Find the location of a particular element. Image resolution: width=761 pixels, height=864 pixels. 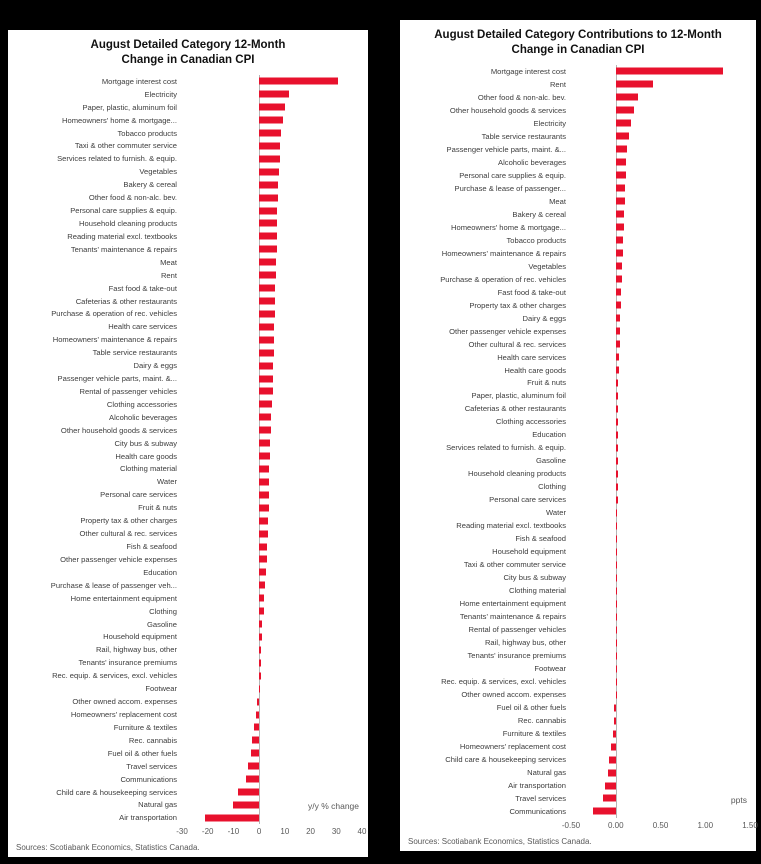

category-label: Tenants' maintenance & repairs is located at coordinates (123, 249).